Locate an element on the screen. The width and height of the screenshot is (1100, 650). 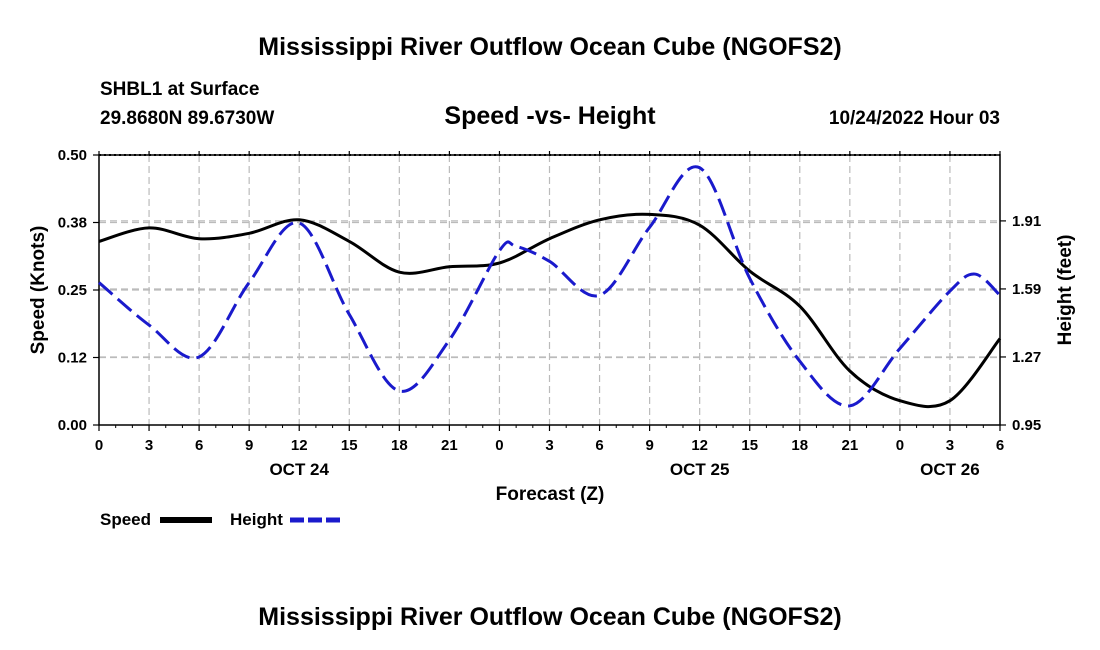
legend-height-label: Height is located at coordinates (256, 519).